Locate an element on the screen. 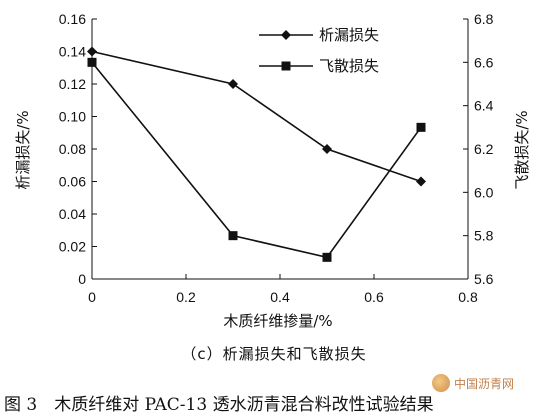 The width and height of the screenshot is (548, 419). left-axis-title: 析漏损失/% is located at coordinates (23, 149).